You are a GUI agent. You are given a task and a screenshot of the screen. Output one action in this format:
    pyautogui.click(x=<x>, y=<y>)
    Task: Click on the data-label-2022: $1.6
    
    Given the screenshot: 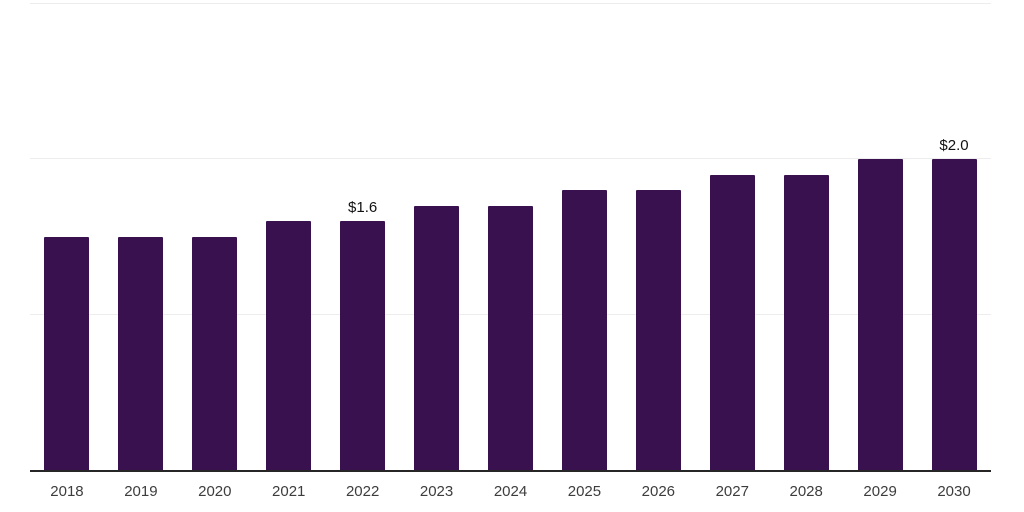 What is the action you would take?
    pyautogui.click(x=363, y=208)
    